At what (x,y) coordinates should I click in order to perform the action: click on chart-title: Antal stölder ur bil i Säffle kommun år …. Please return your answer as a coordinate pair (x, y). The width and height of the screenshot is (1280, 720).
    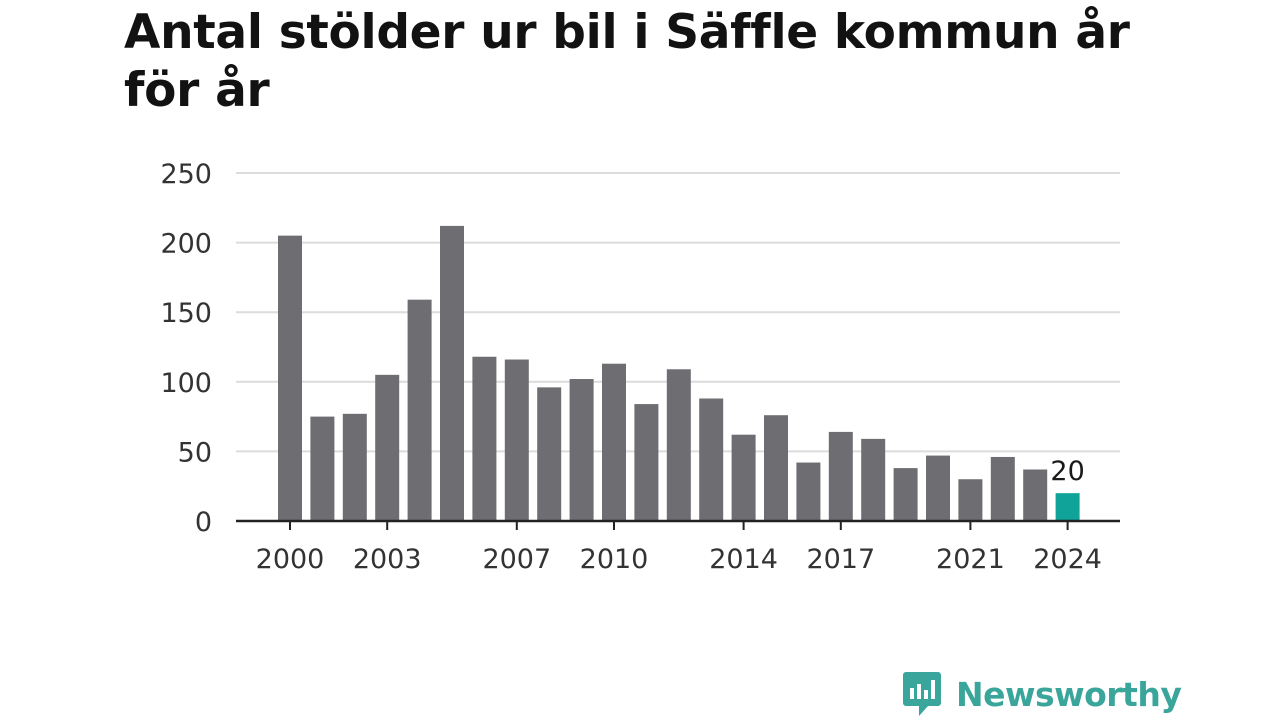
    Looking at the image, I should click on (627, 61).